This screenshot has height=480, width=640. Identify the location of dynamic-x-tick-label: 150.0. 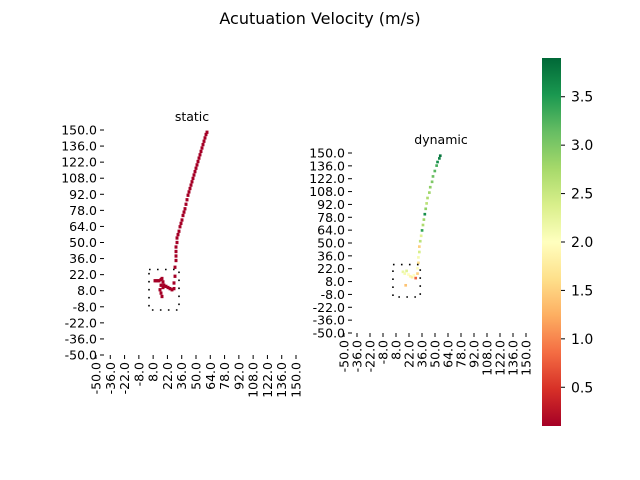
(526, 358).